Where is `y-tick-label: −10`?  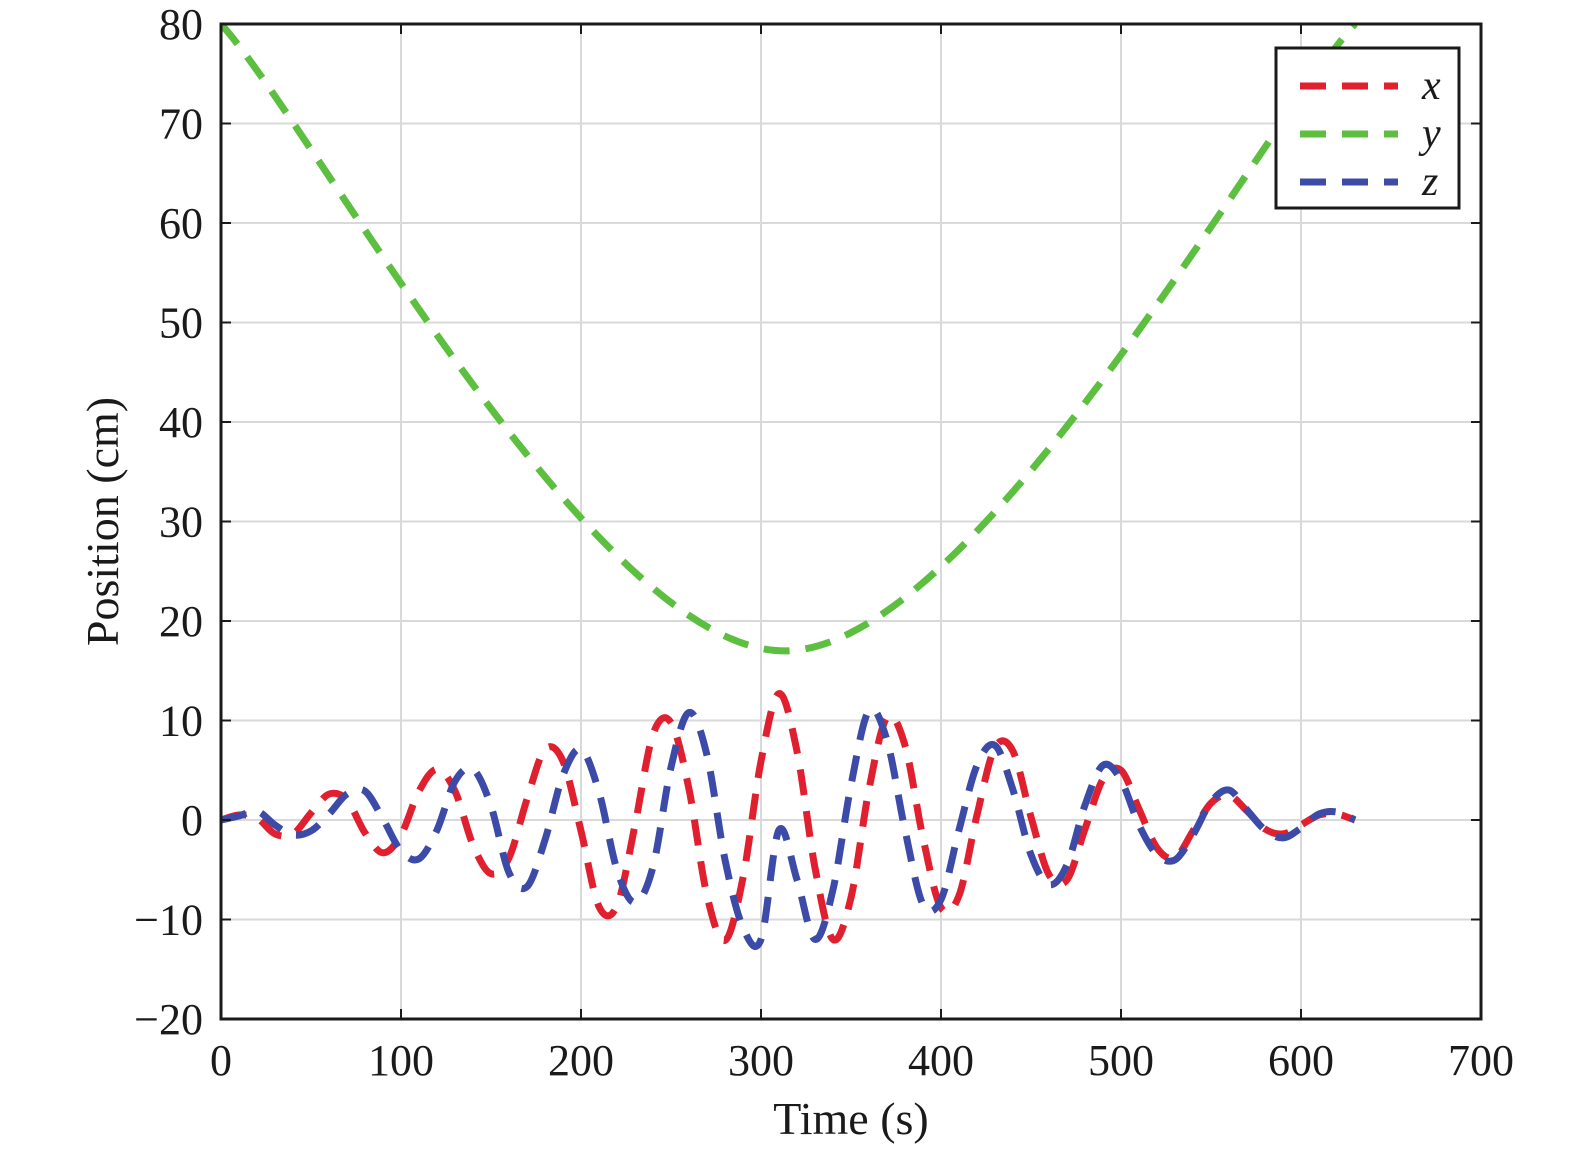 y-tick-label: −10 is located at coordinates (168, 920).